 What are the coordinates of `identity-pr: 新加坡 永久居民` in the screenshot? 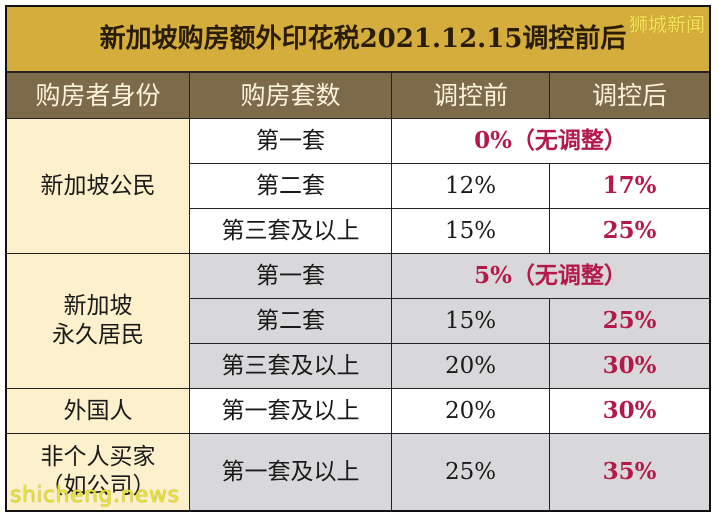 It's located at (98, 321).